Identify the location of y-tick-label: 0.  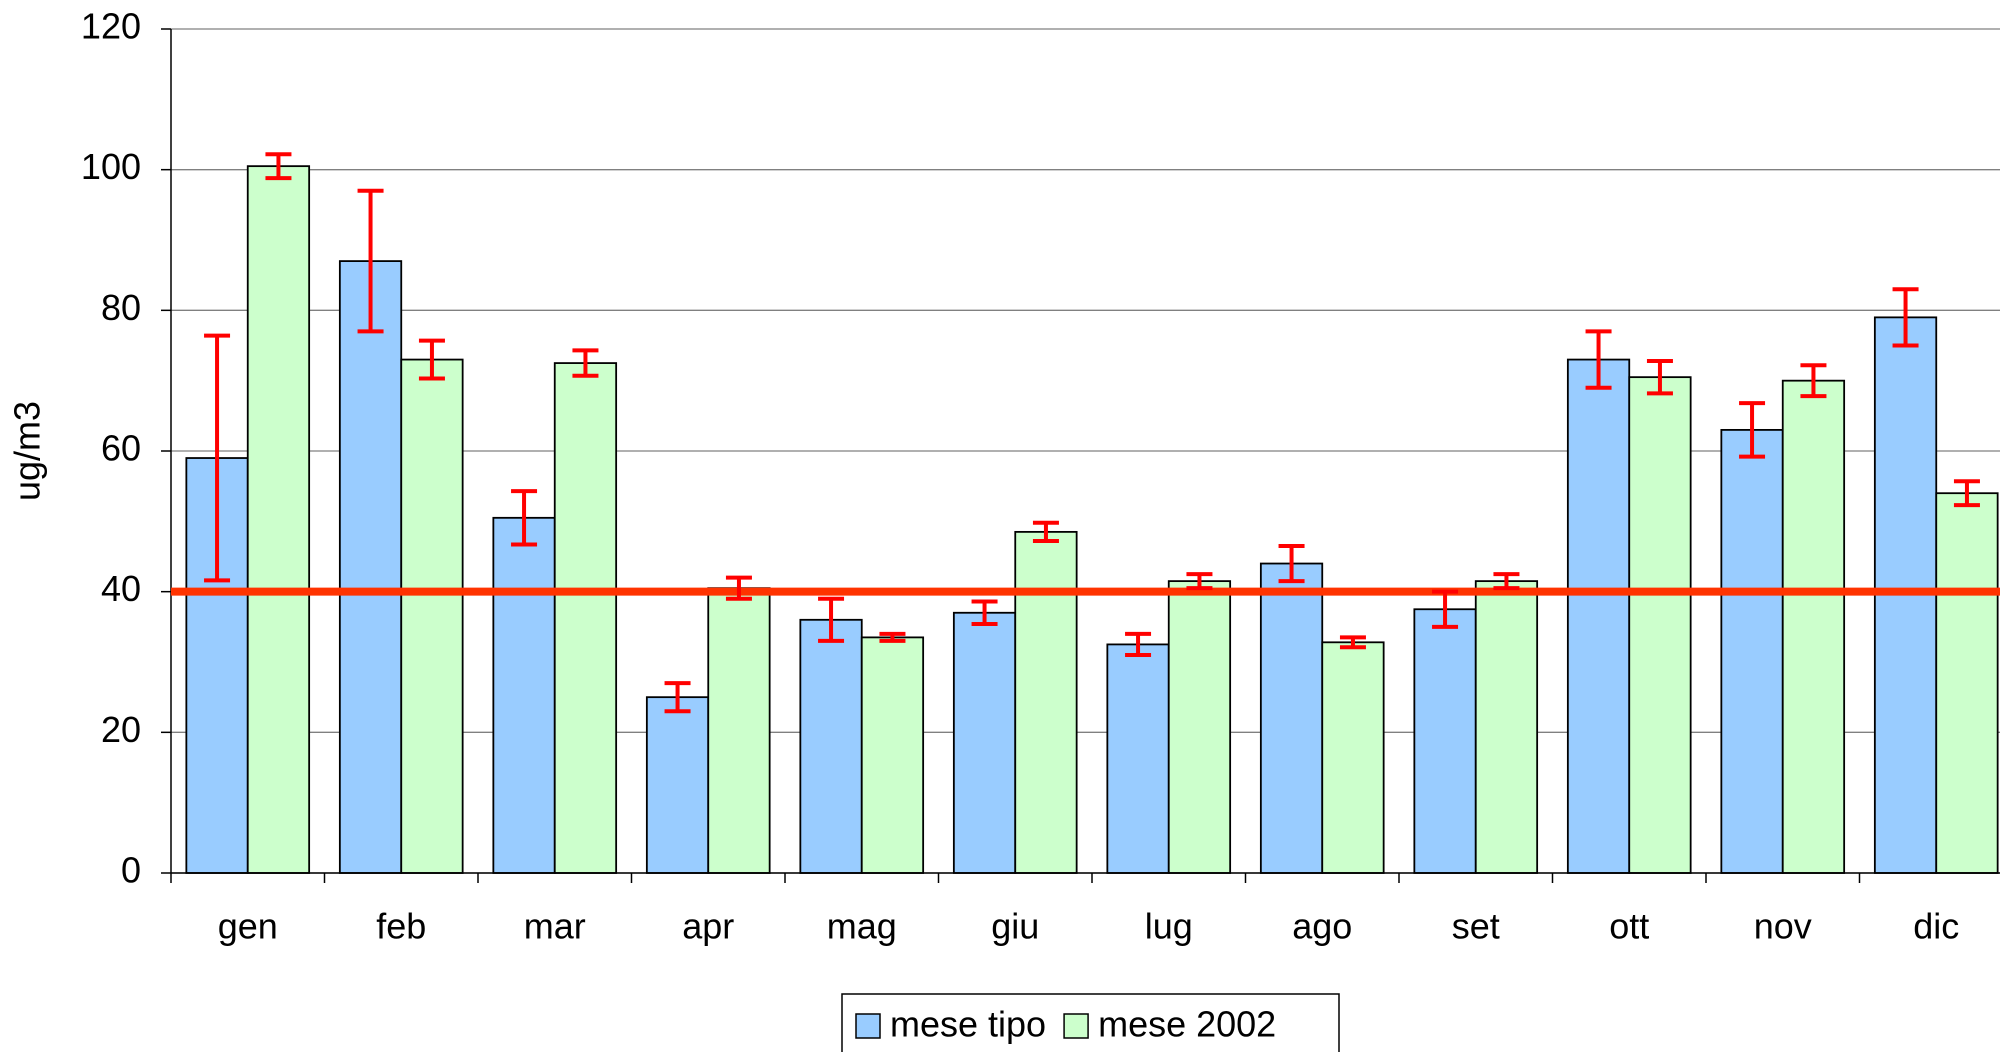
(131, 870).